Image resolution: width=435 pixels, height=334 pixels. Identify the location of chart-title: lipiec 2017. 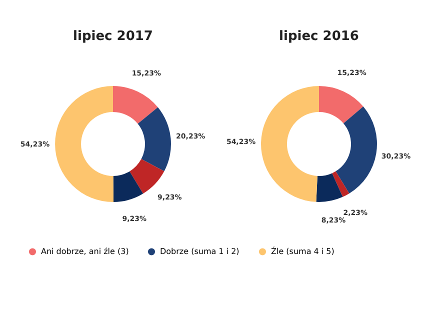
(113, 36).